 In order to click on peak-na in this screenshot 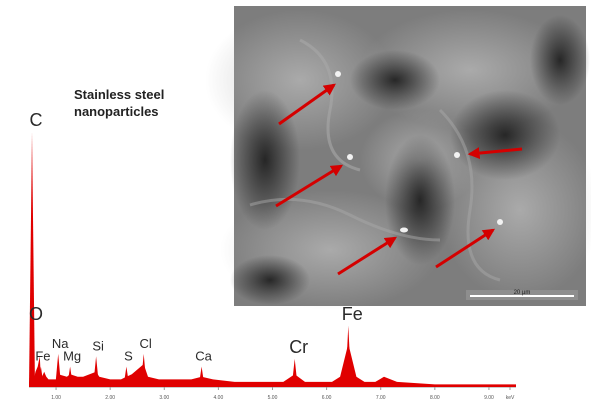, I will do `click(58, 370)`.